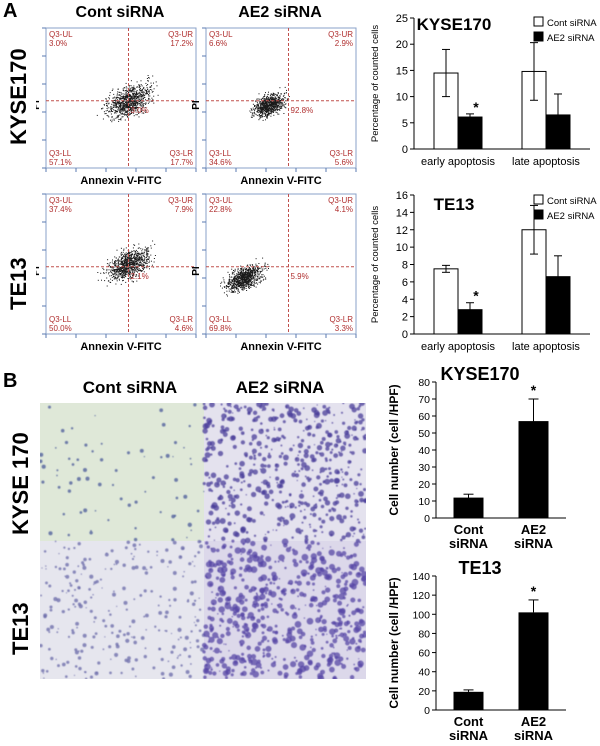  What do you see at coordinates (20, 483) in the screenshot?
I see `invasion-row-label-kyse170: KYSE 170` at bounding box center [20, 483].